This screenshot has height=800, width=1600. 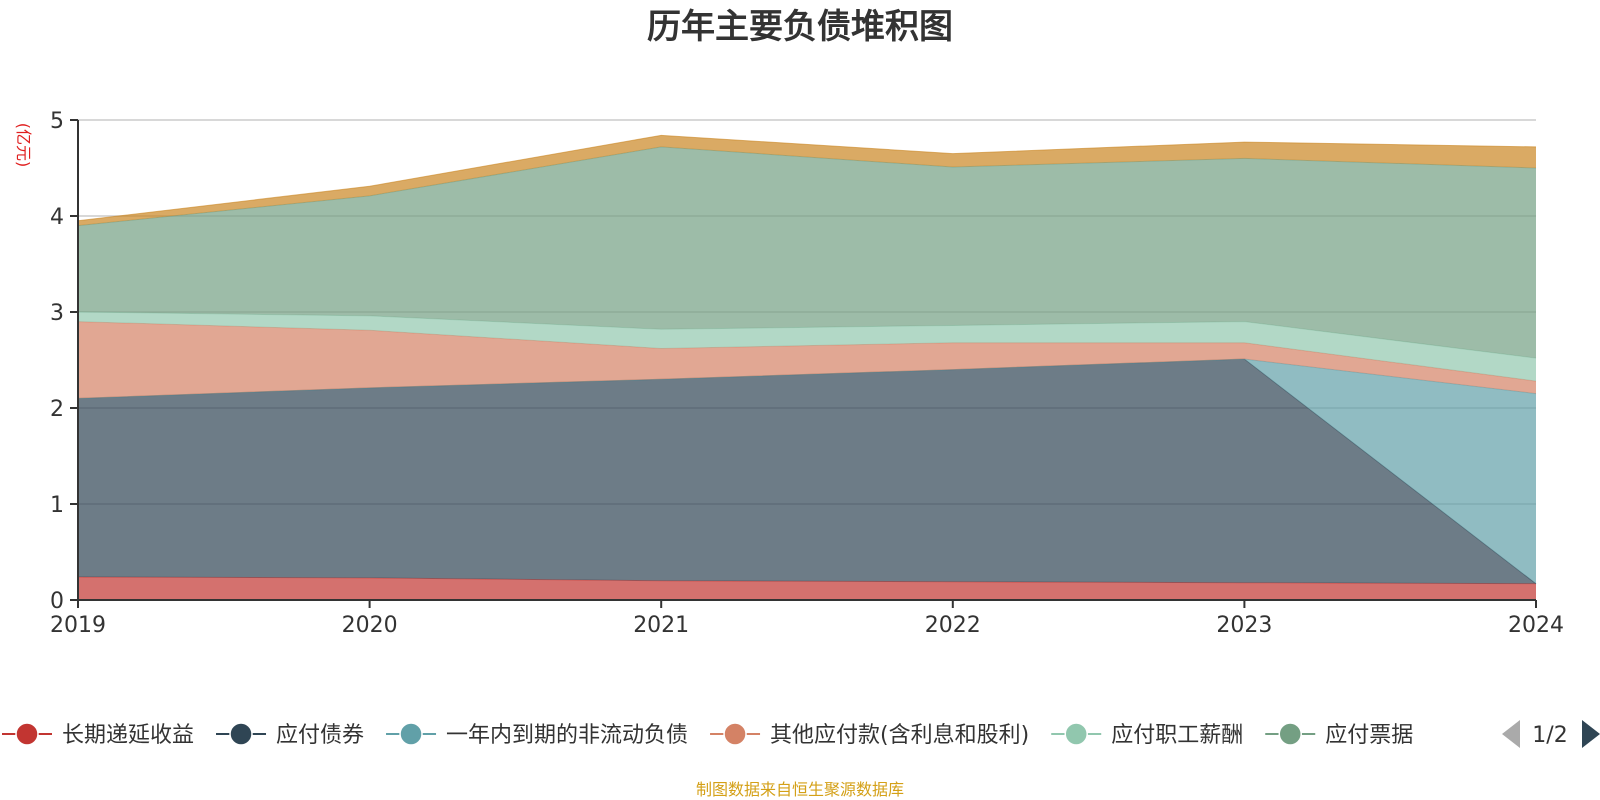 I want to click on x-tick-label: 2024, so click(x=1536, y=625).